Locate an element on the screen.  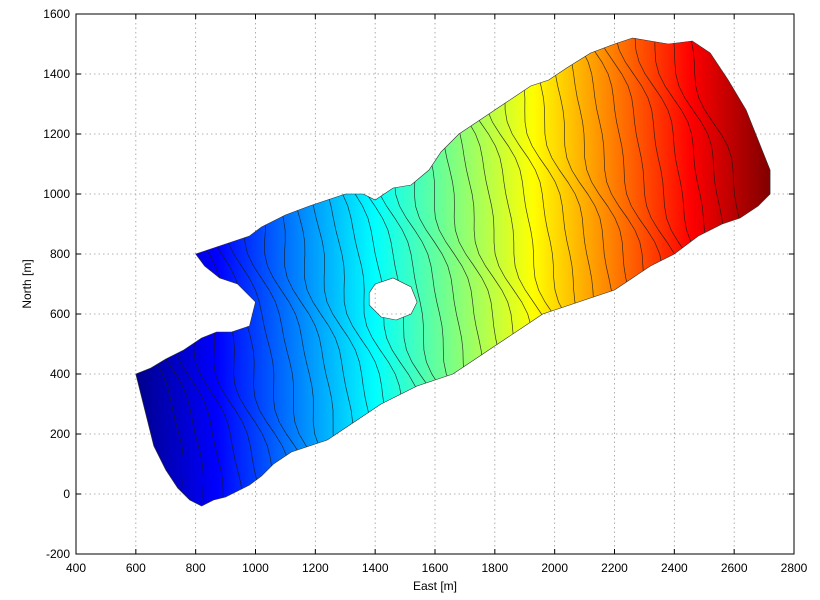
x-tick-label: 2000 is located at coordinates (554, 568).